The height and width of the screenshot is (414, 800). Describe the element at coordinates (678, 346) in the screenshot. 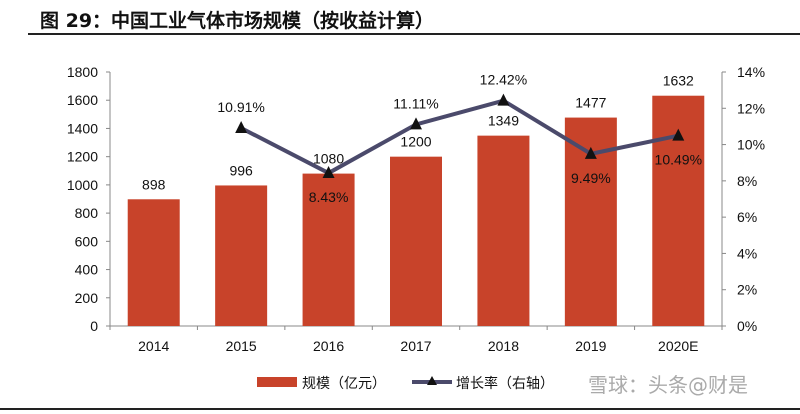

I see `x-tick-label: 2020E` at that location.